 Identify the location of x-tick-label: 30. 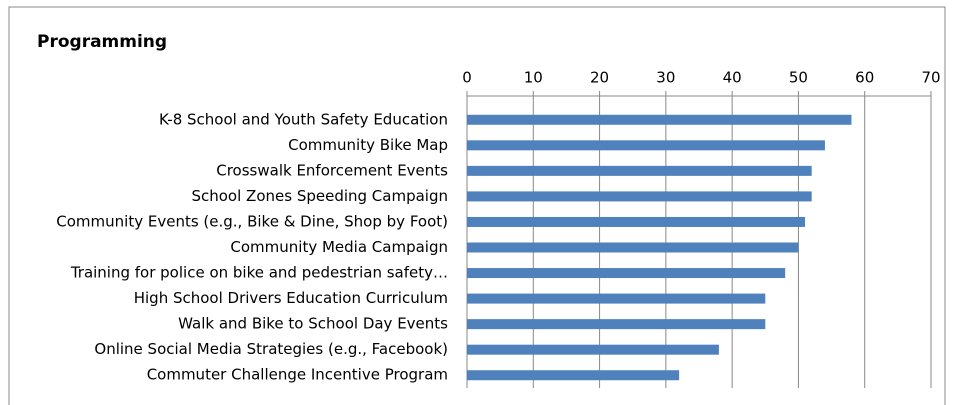
(665, 78).